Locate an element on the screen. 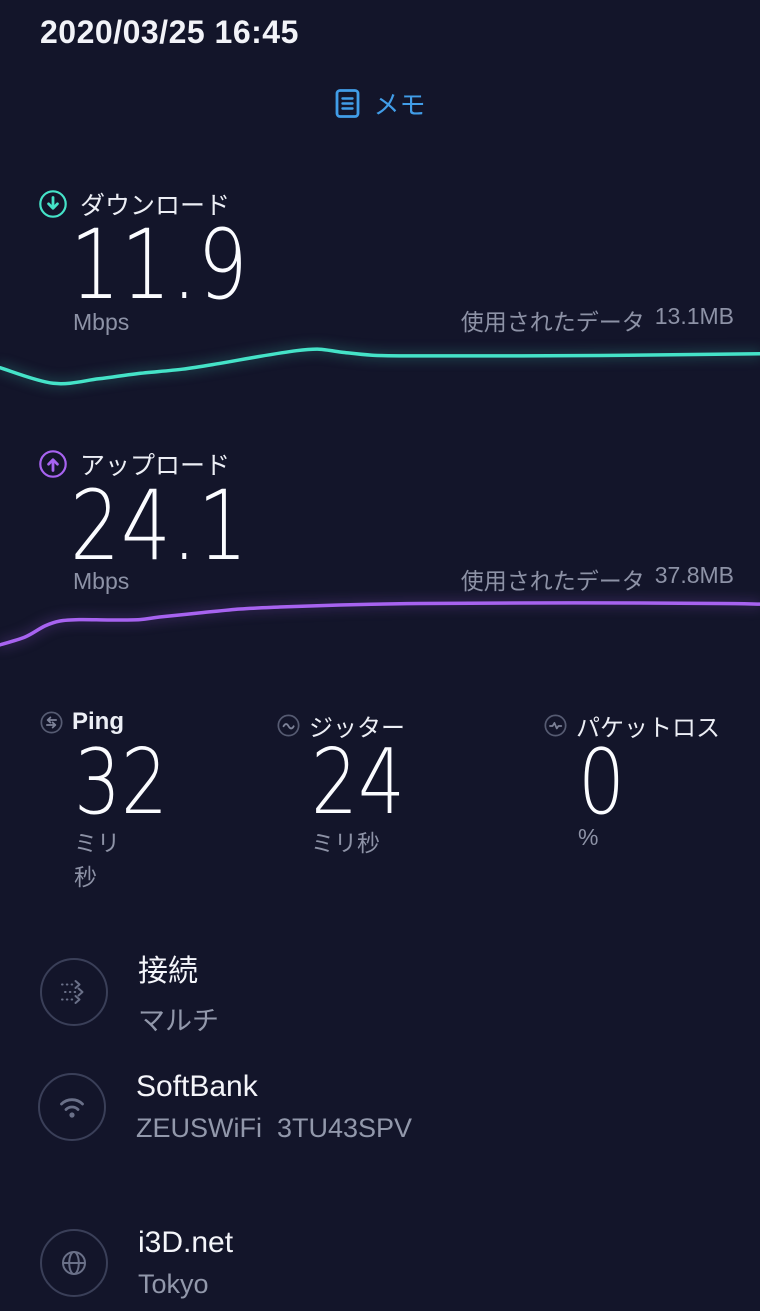  download-data-used: 使用されたデータ 13.1MB is located at coordinates (597, 319).